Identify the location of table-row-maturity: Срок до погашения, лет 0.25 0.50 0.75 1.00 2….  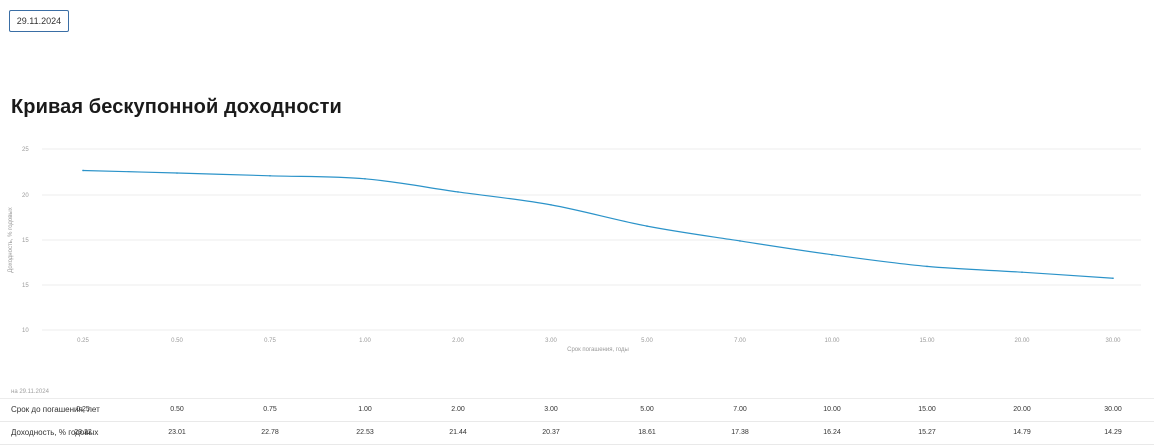
(577, 410).